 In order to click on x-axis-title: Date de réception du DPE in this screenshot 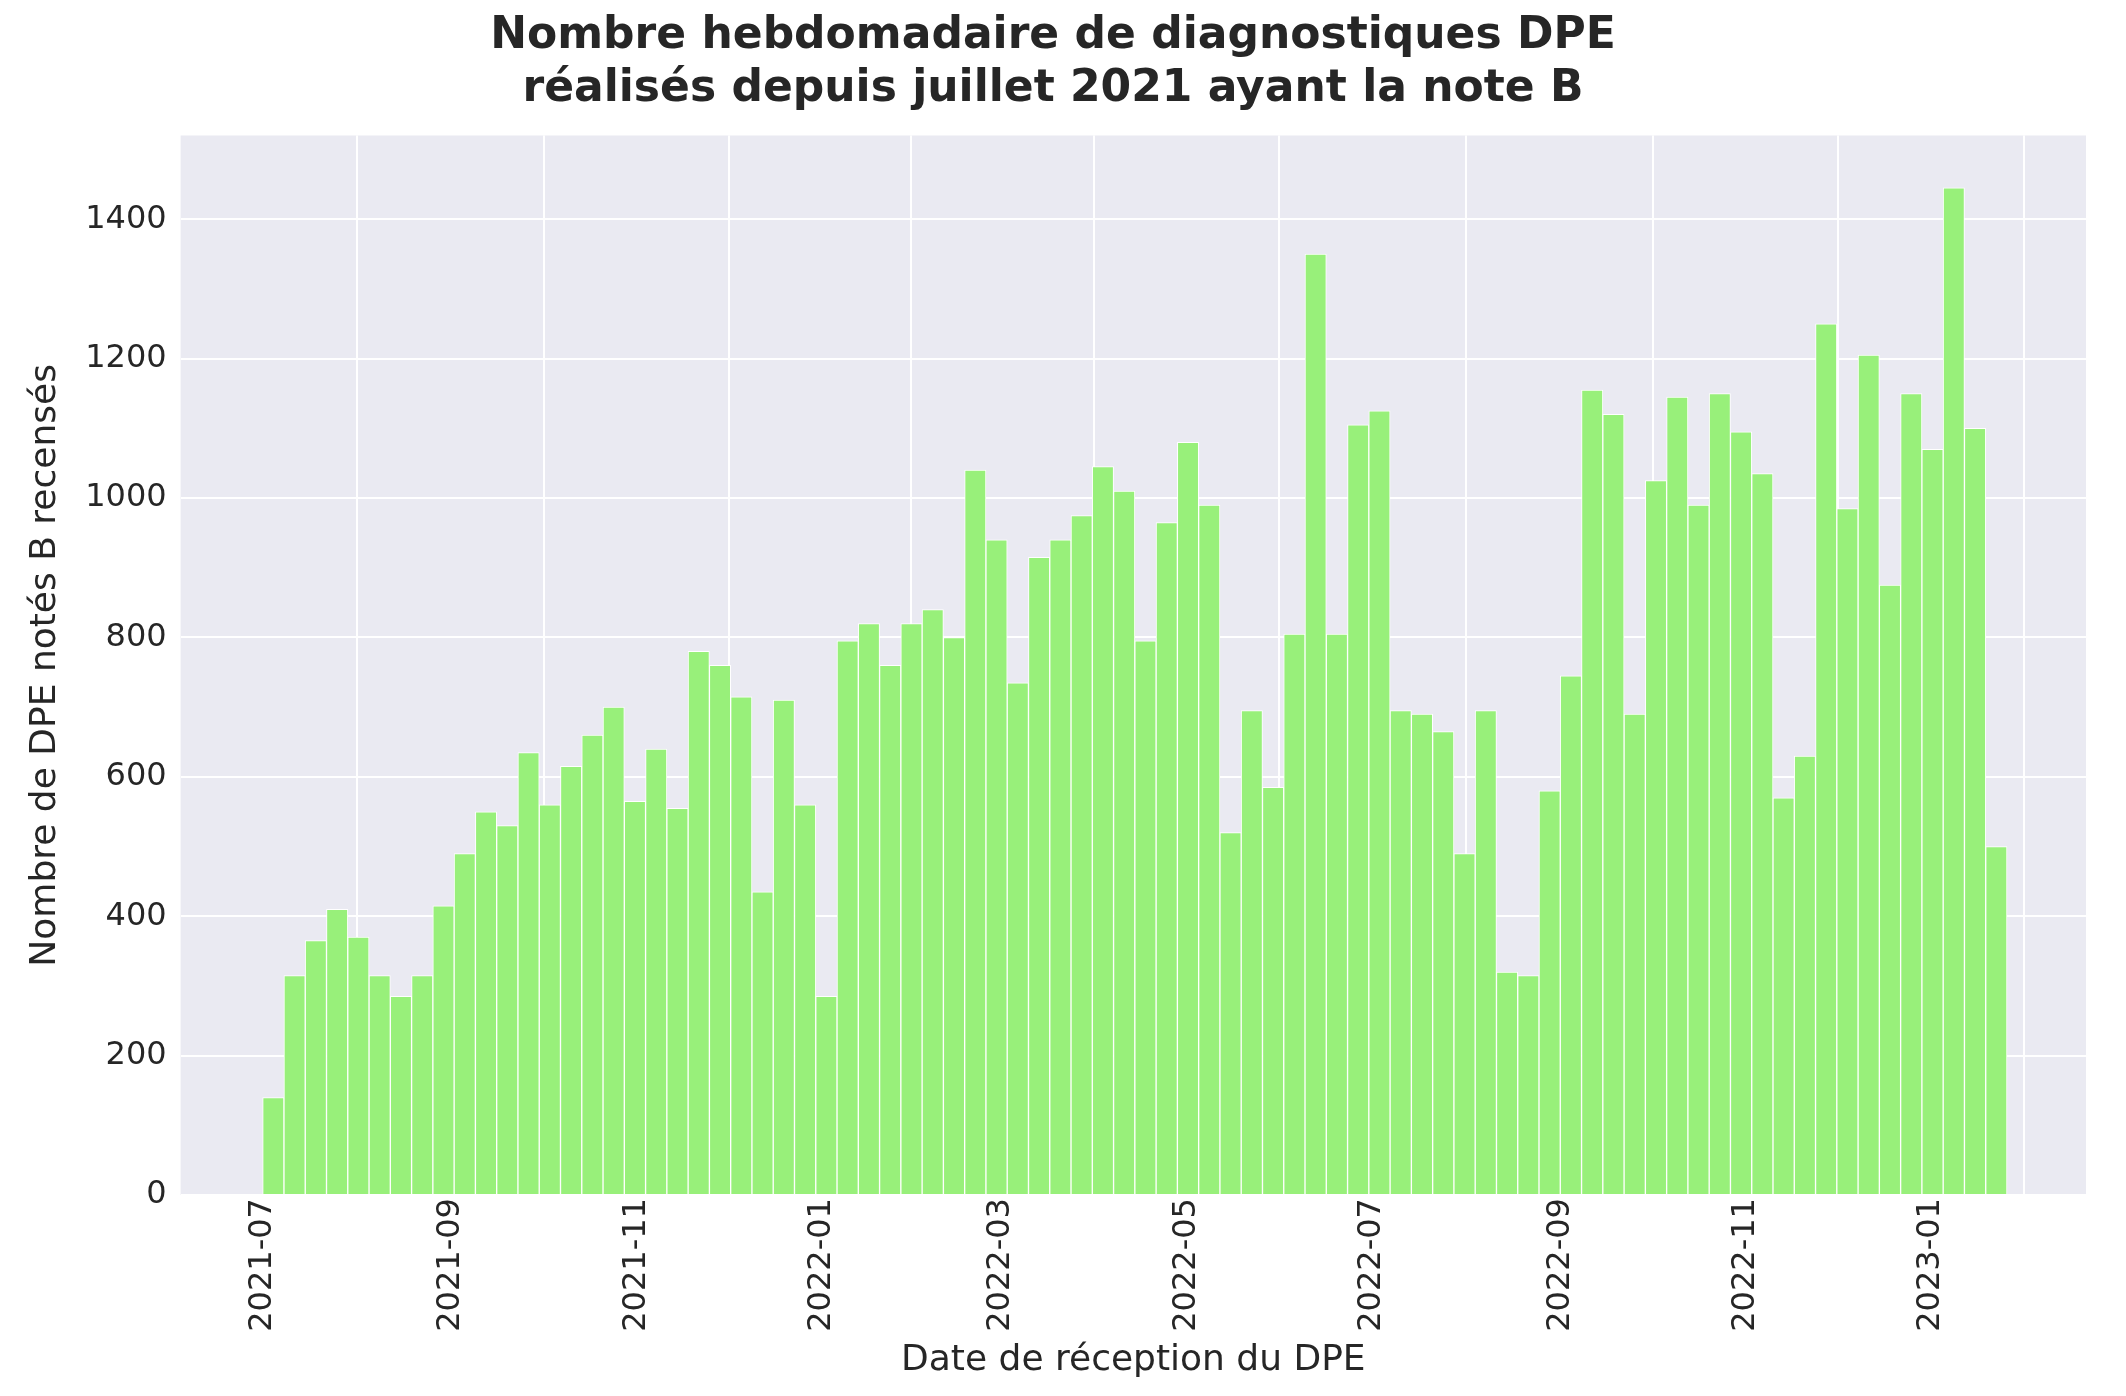, I will do `click(1133, 1357)`.